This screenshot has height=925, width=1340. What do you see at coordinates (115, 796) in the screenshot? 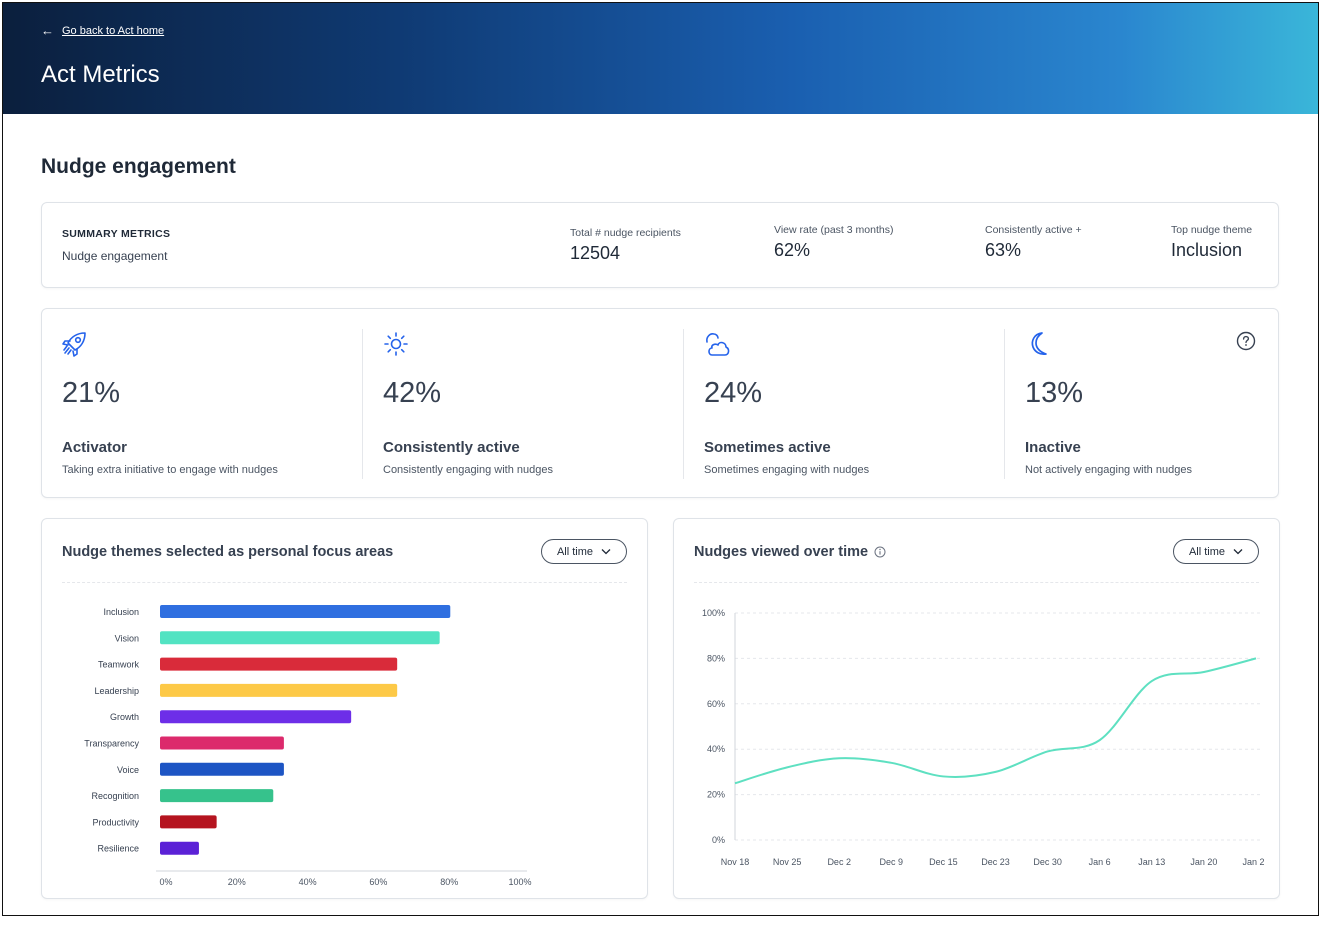
I see `bar-label: Recognition` at bounding box center [115, 796].